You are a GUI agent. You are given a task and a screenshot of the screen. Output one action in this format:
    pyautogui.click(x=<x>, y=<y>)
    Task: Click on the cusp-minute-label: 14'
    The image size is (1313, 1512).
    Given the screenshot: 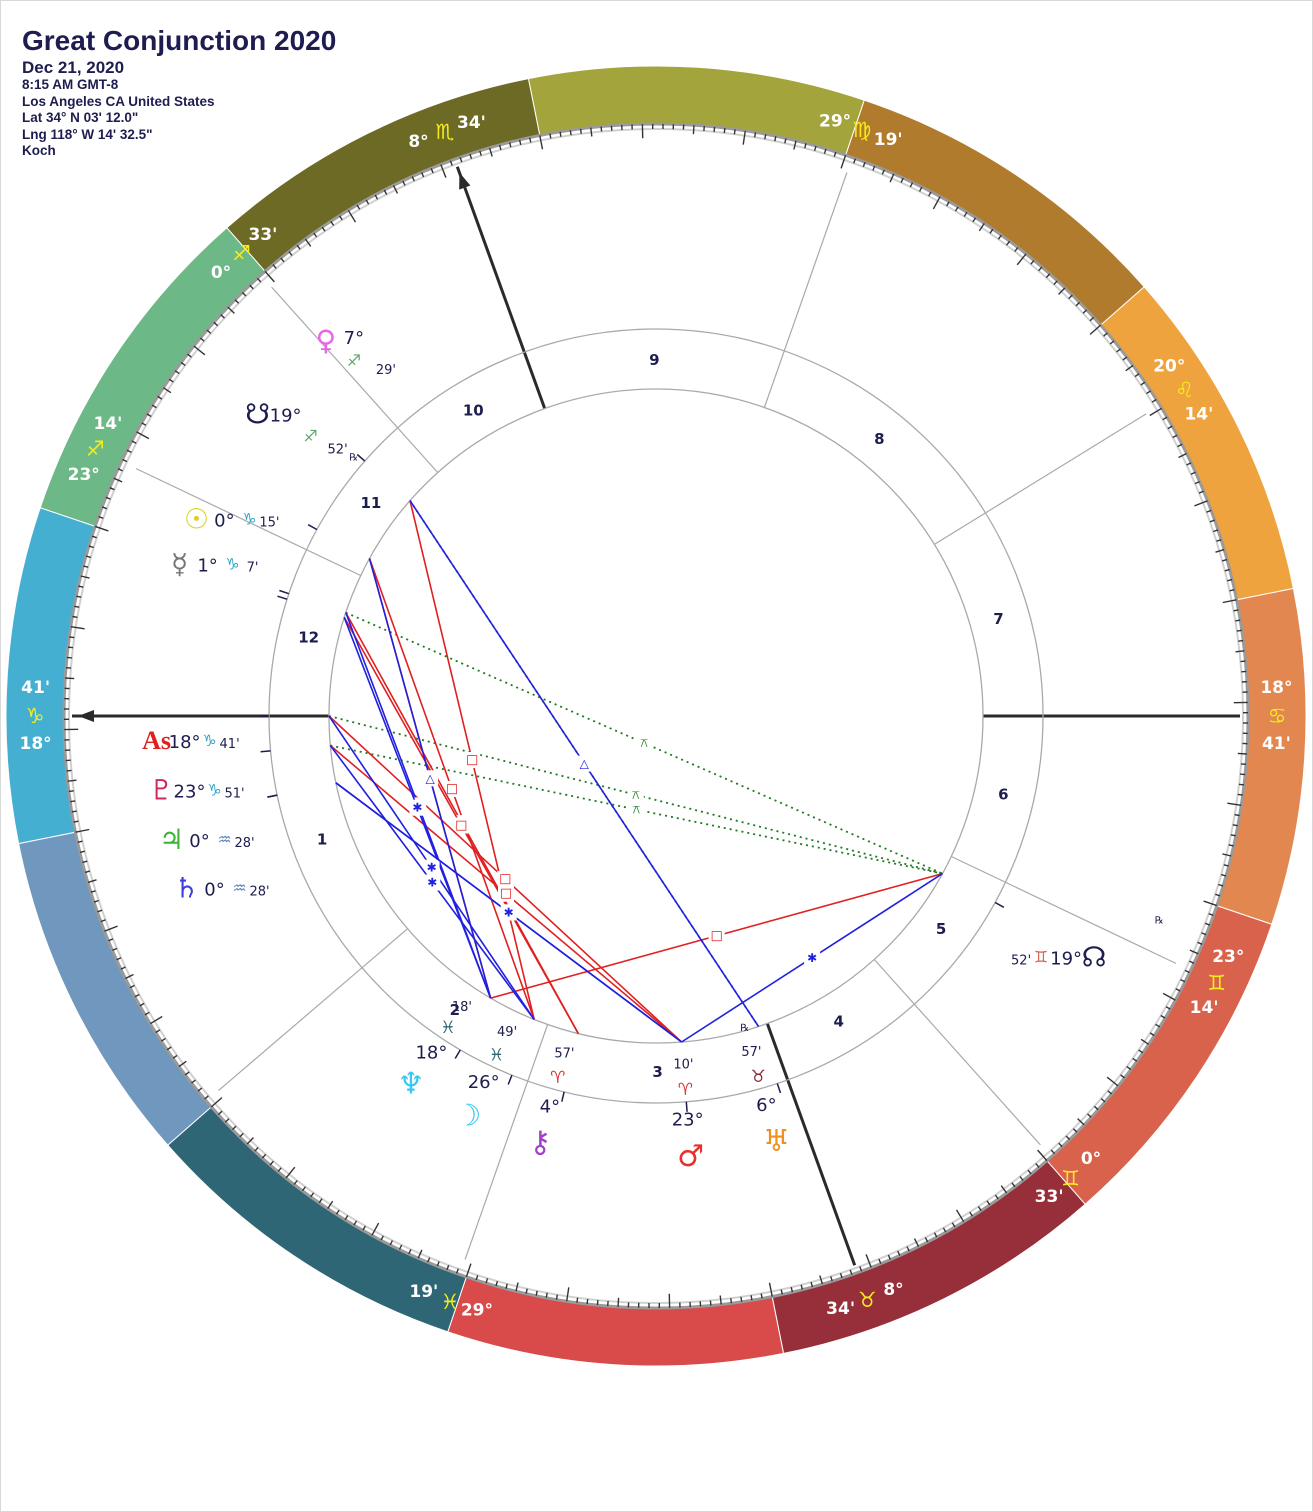 What is the action you would take?
    pyautogui.click(x=1198, y=415)
    